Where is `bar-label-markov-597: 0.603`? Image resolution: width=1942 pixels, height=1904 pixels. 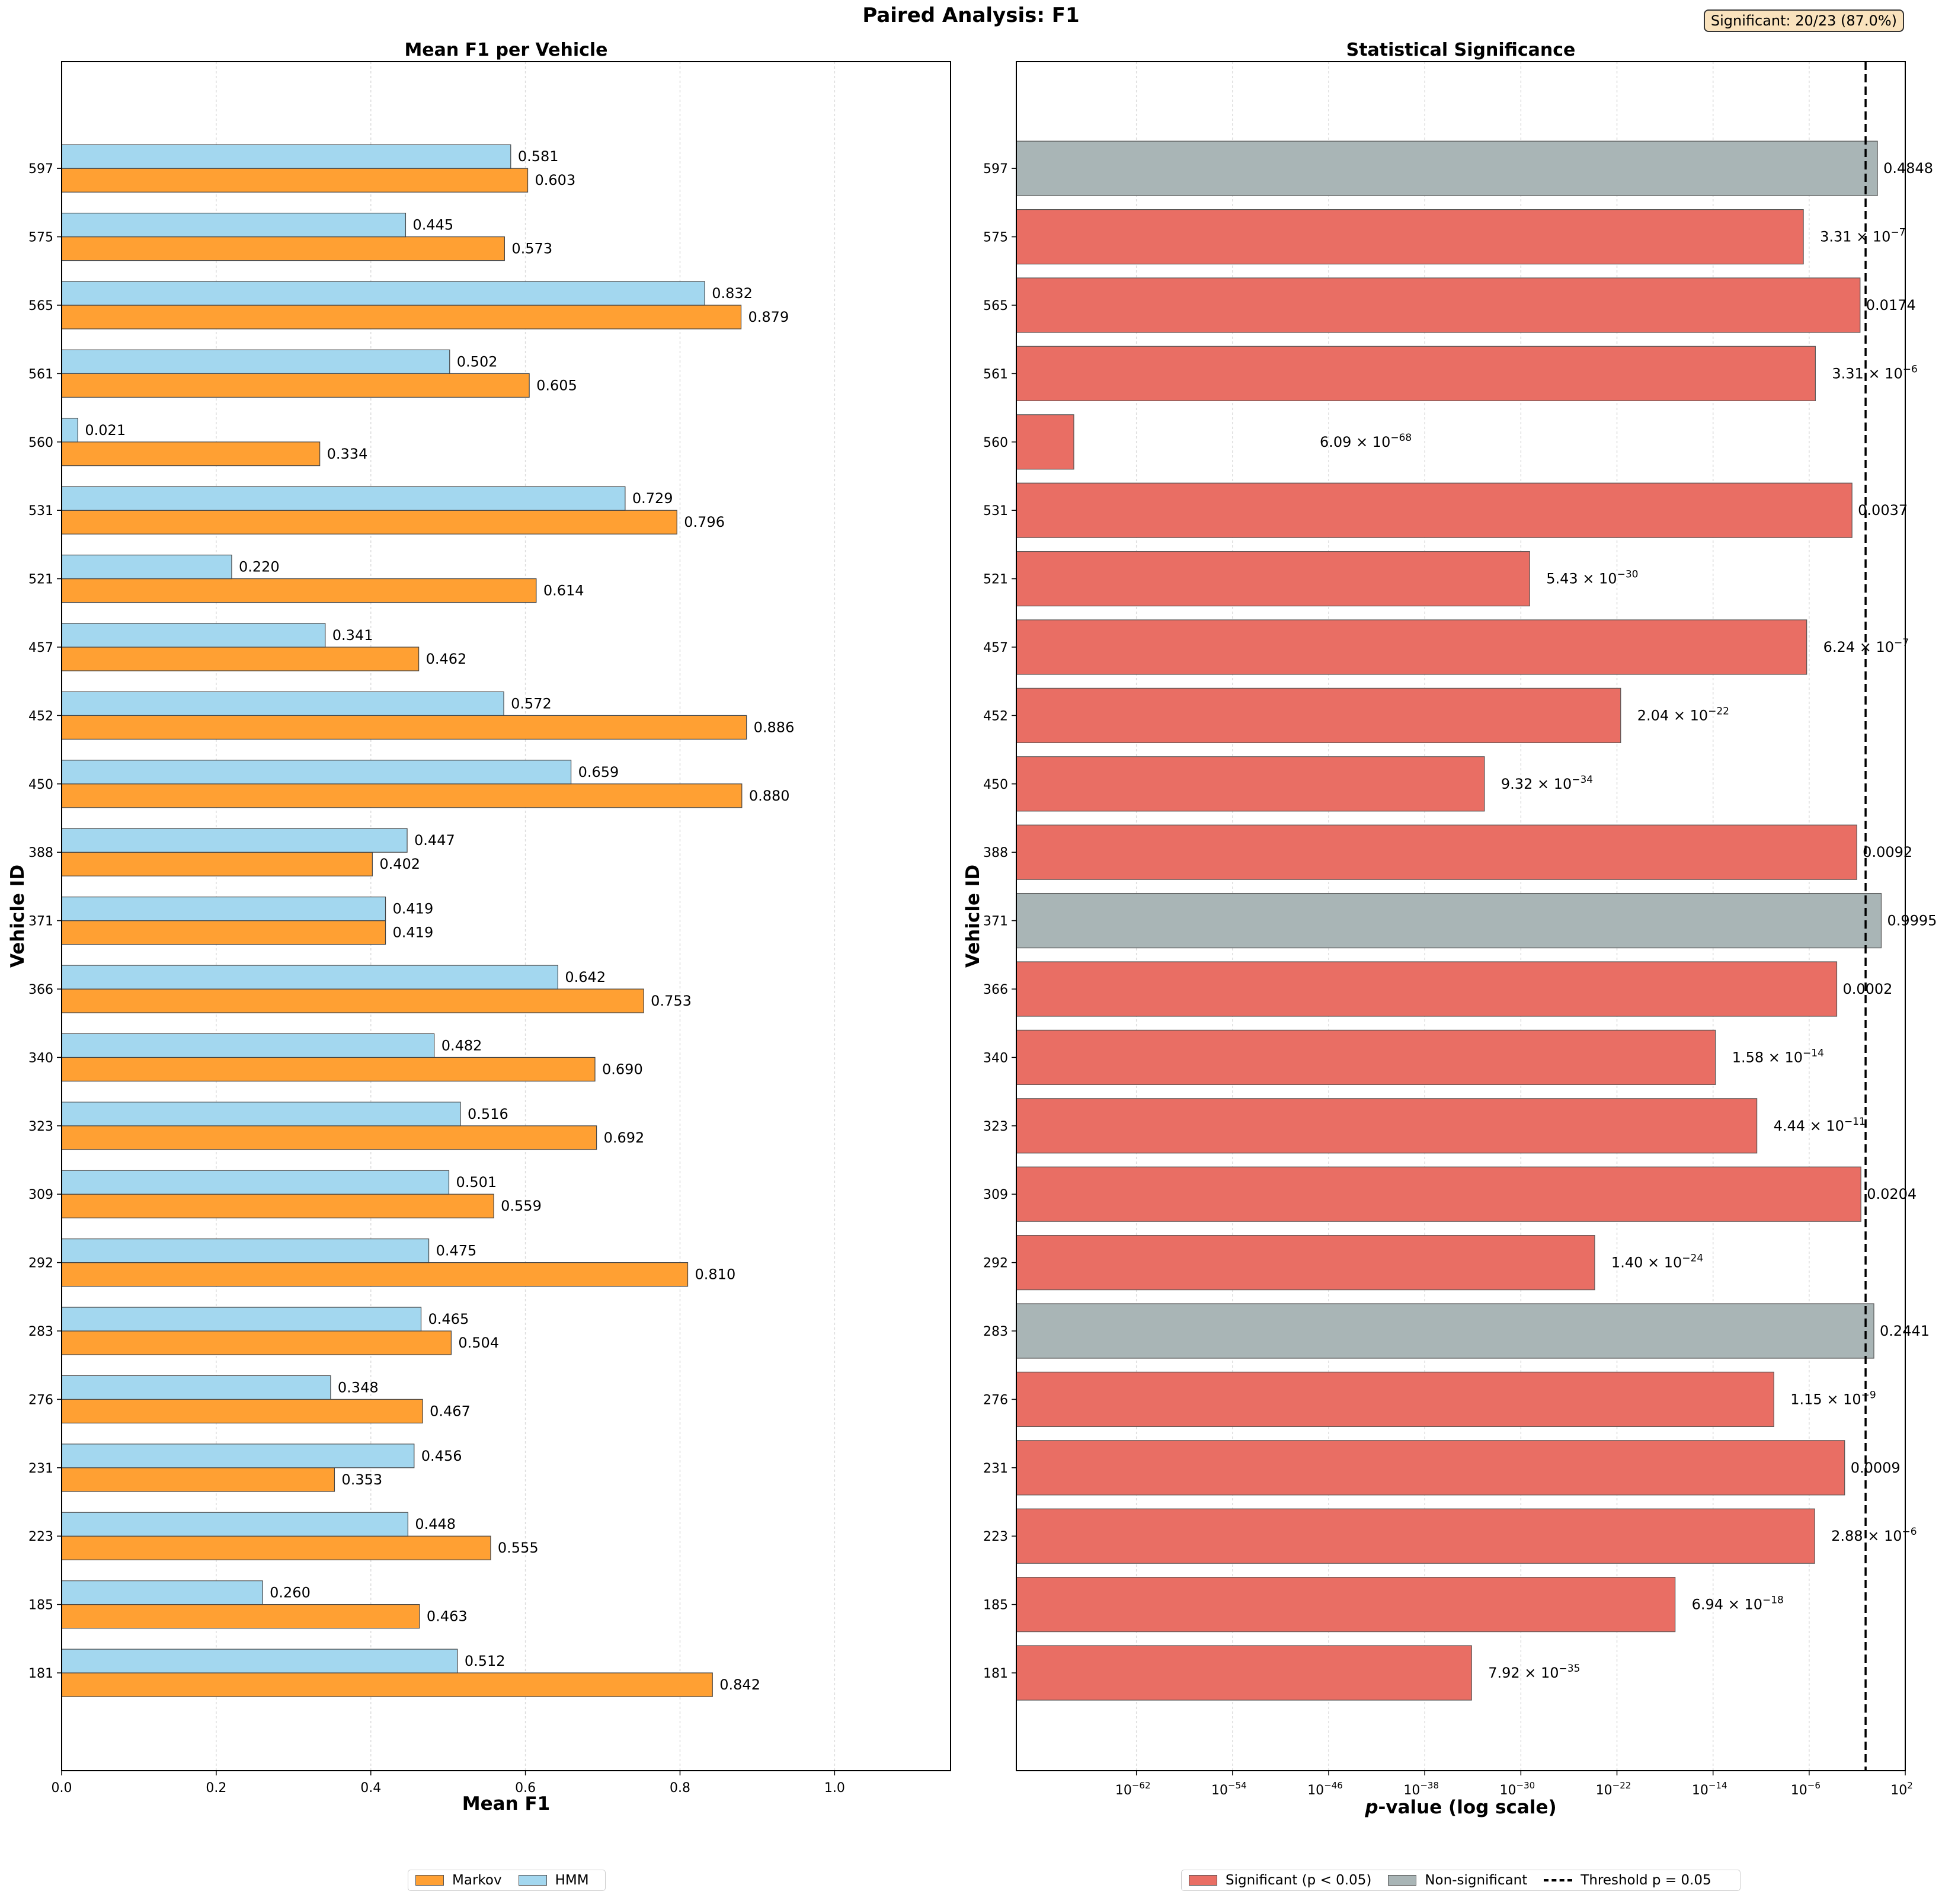
bar-label-markov-597: 0.603 is located at coordinates (555, 180).